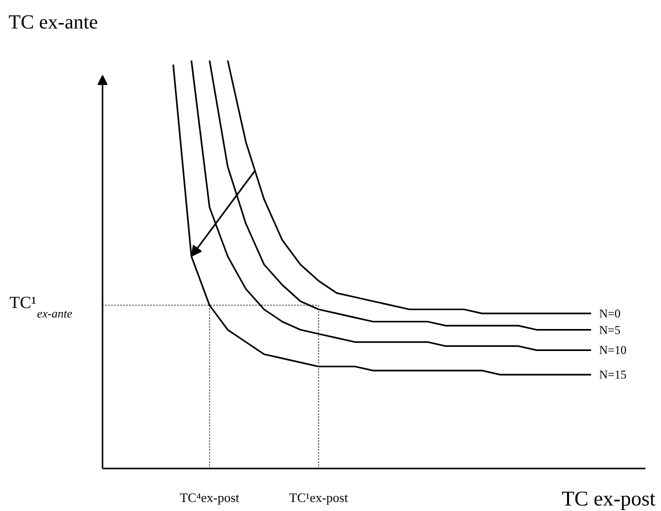 The height and width of the screenshot is (511, 661). What do you see at coordinates (613, 375) in the screenshot?
I see `series-label: N=15` at bounding box center [613, 375].